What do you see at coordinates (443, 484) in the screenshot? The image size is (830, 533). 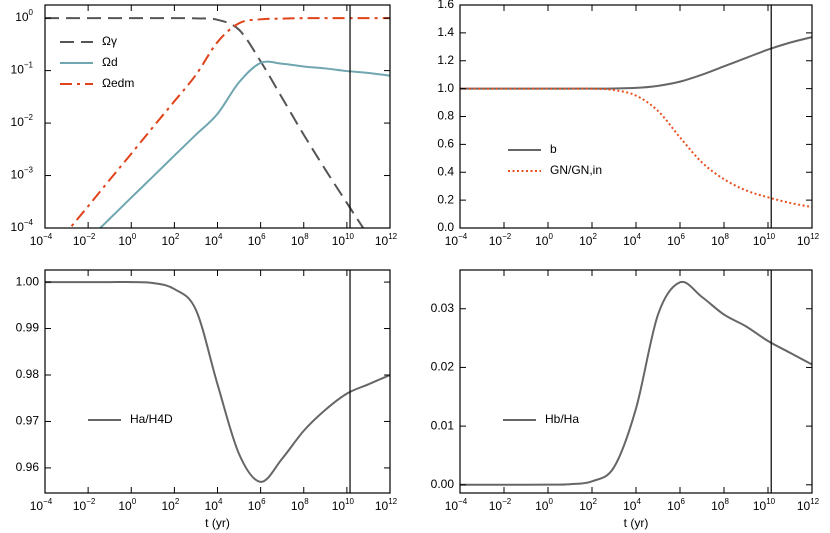 I see `y-tick-label: 0.00` at bounding box center [443, 484].